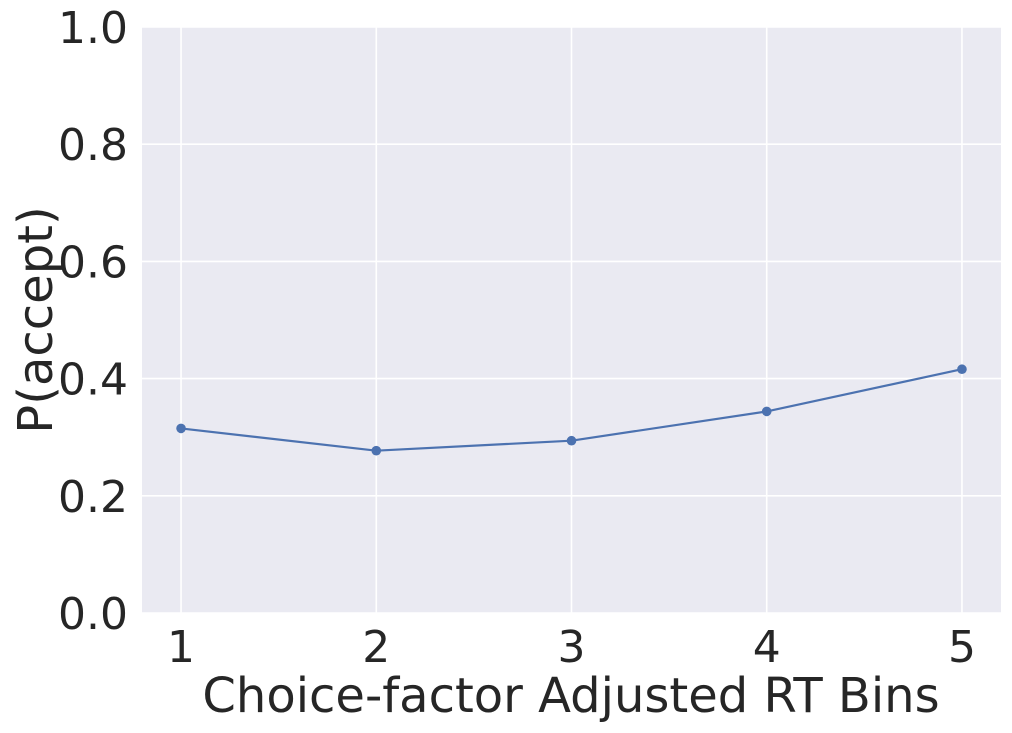  I want to click on x-tick-label: 3, so click(572, 647).